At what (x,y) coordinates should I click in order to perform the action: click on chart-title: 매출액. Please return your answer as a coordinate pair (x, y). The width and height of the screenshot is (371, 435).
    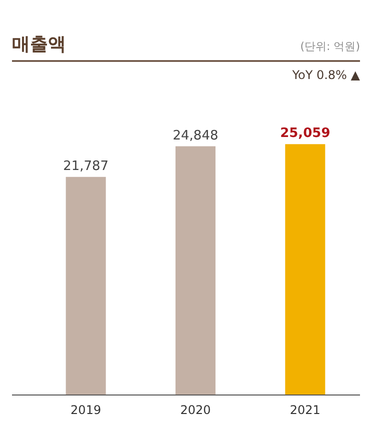
    Looking at the image, I should click on (39, 44).